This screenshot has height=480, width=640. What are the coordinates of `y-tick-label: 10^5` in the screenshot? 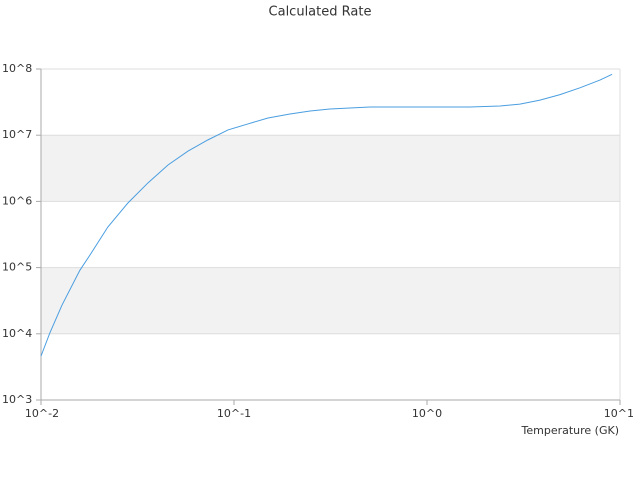 It's located at (17, 267).